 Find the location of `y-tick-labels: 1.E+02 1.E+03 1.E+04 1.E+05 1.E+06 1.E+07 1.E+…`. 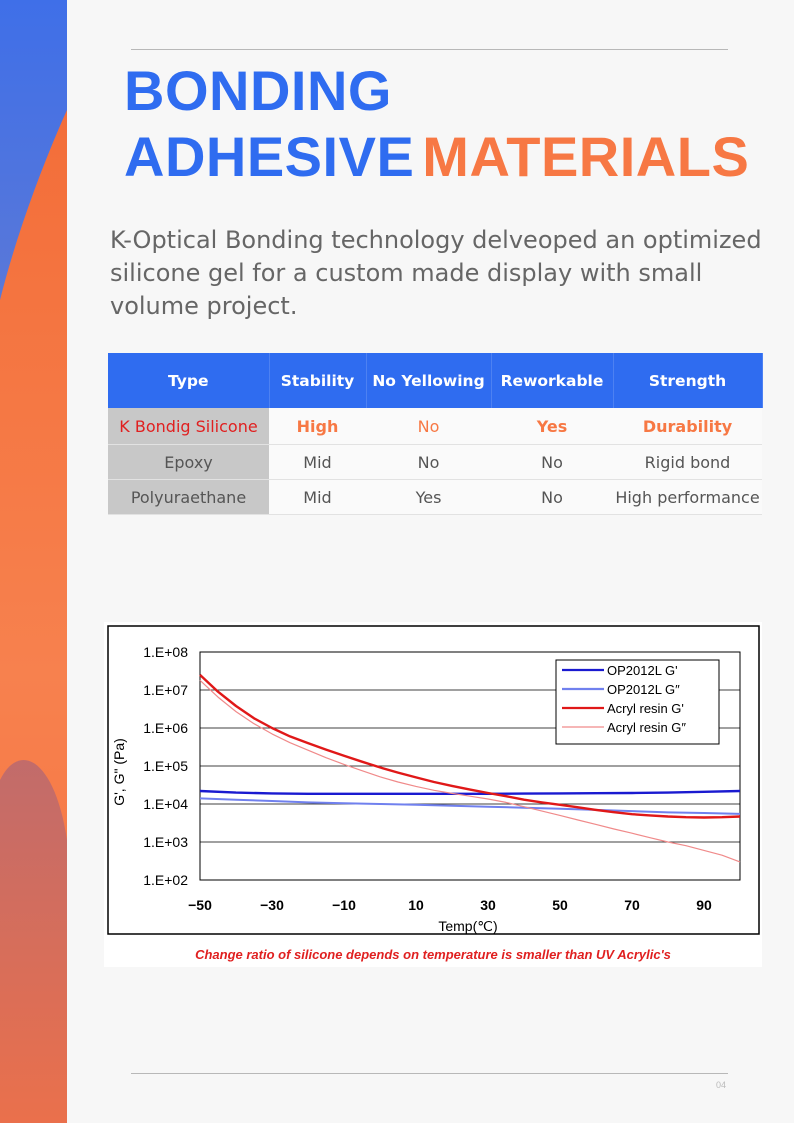

y-tick-labels: 1.E+02 1.E+03 1.E+04 1.E+05 1.E+06 1.E+07 1.E+… is located at coordinates (165, 766).